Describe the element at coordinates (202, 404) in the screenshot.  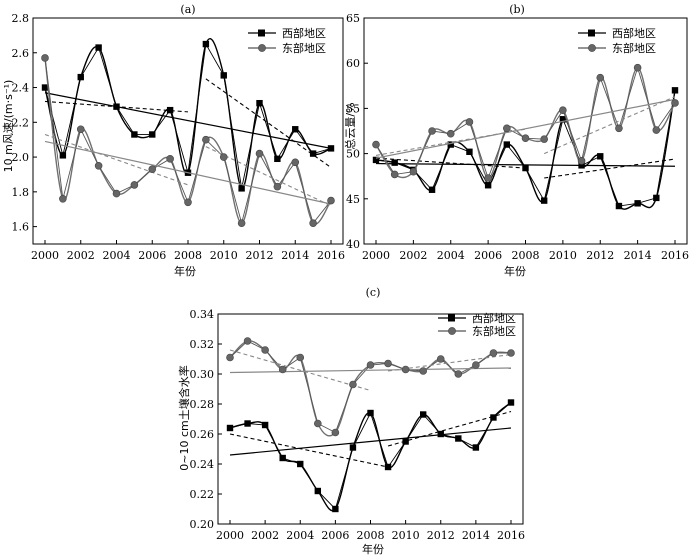
I see `y-tick-label: 0.28` at that location.